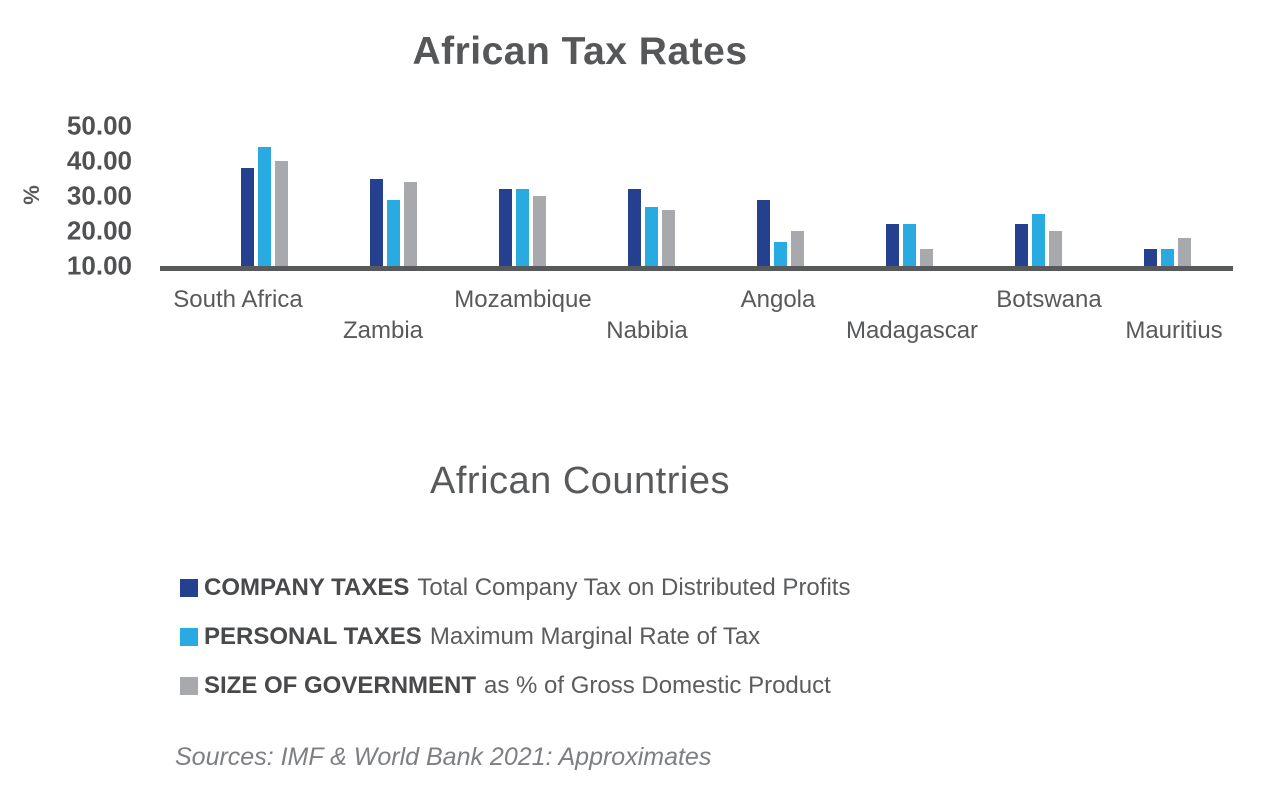 This screenshot has width=1272, height=789. Describe the element at coordinates (99, 230) in the screenshot. I see `y-tick-label-20: 20.00` at that location.